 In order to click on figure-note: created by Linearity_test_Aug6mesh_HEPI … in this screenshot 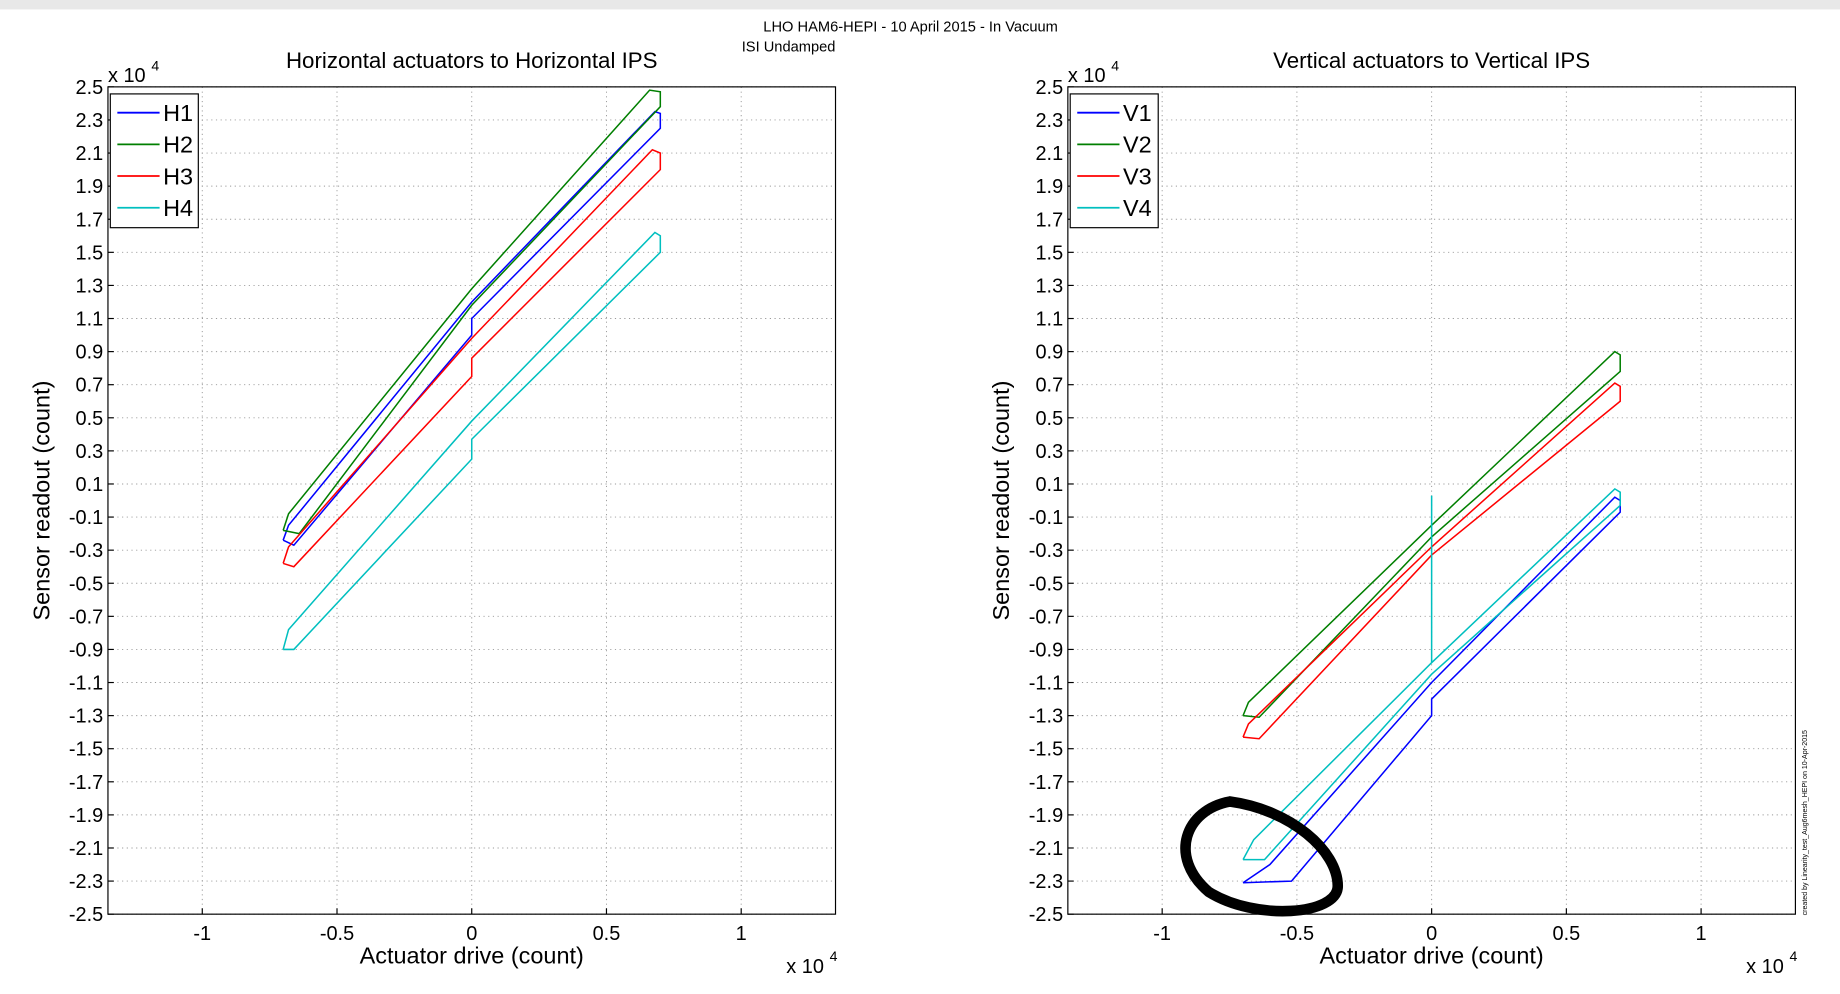, I will do `click(1805, 822)`.